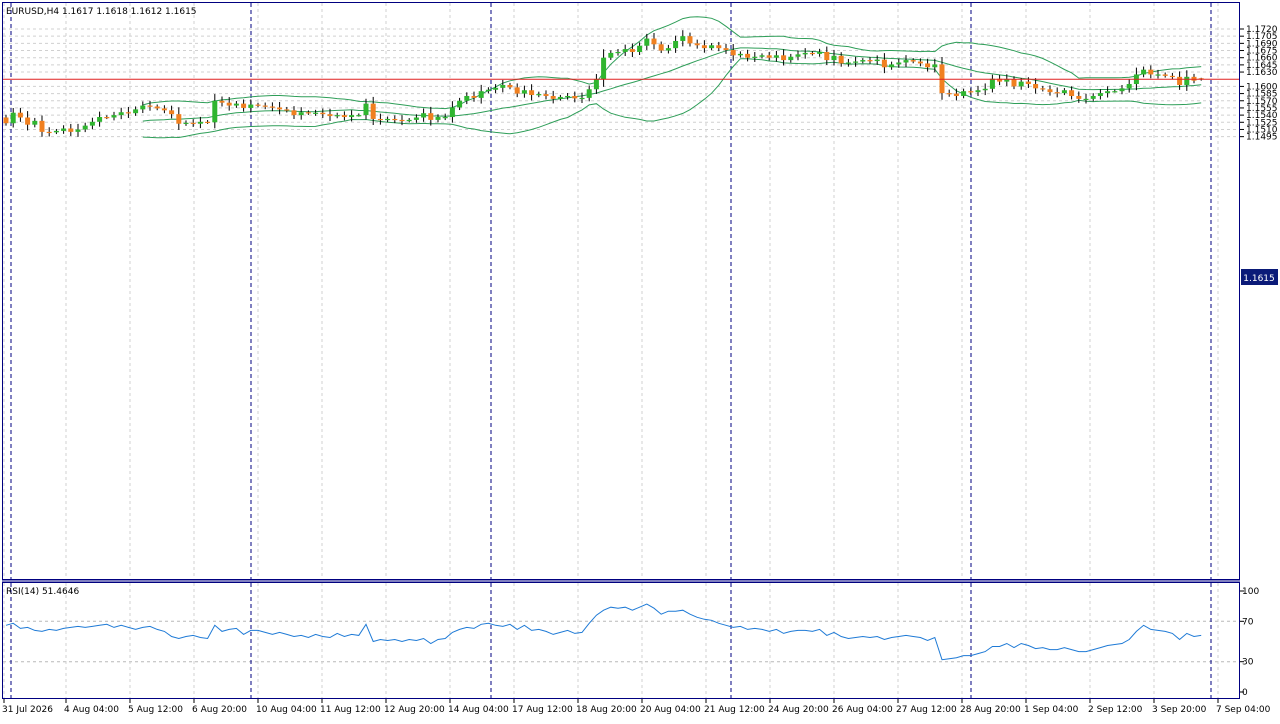 Image resolution: width=1280 pixels, height=724 pixels. What do you see at coordinates (670, 710) in the screenshot?
I see `time-tick-label: 20 Aug 04:00` at bounding box center [670, 710].